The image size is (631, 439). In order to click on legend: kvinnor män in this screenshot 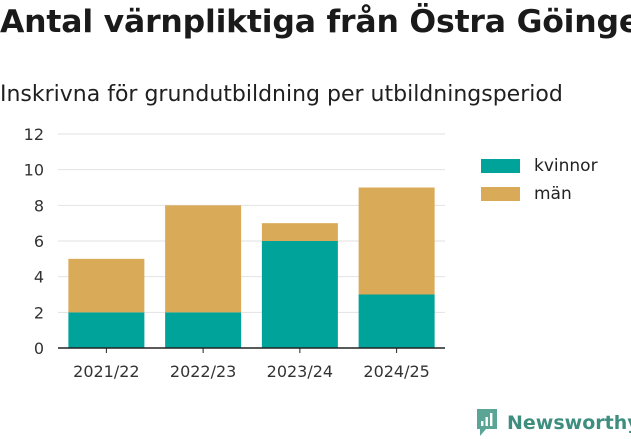, I will do `click(539, 180)`.